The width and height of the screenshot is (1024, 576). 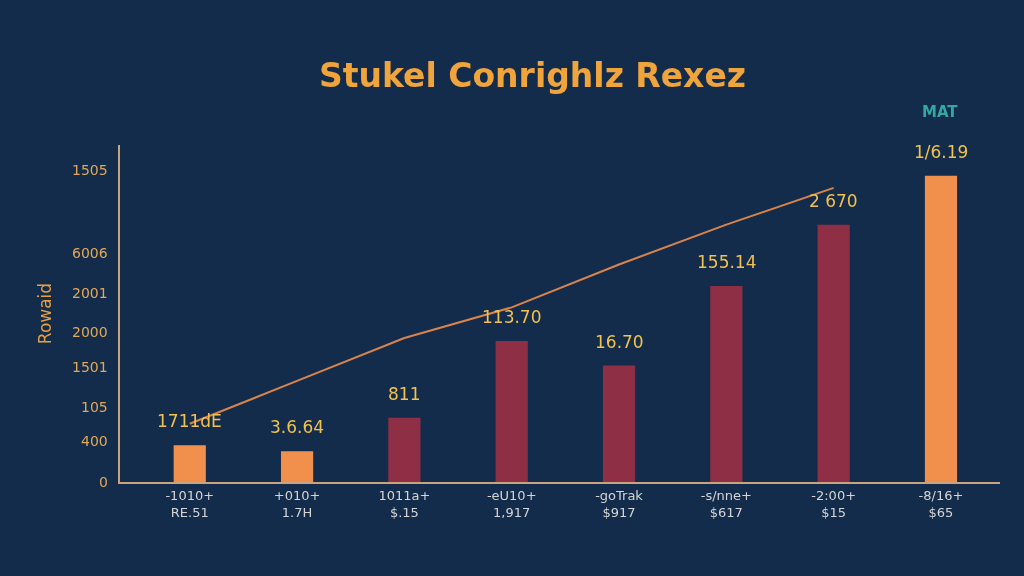 What do you see at coordinates (297, 427) in the screenshot?
I see `annotation: 3.6.64` at bounding box center [297, 427].